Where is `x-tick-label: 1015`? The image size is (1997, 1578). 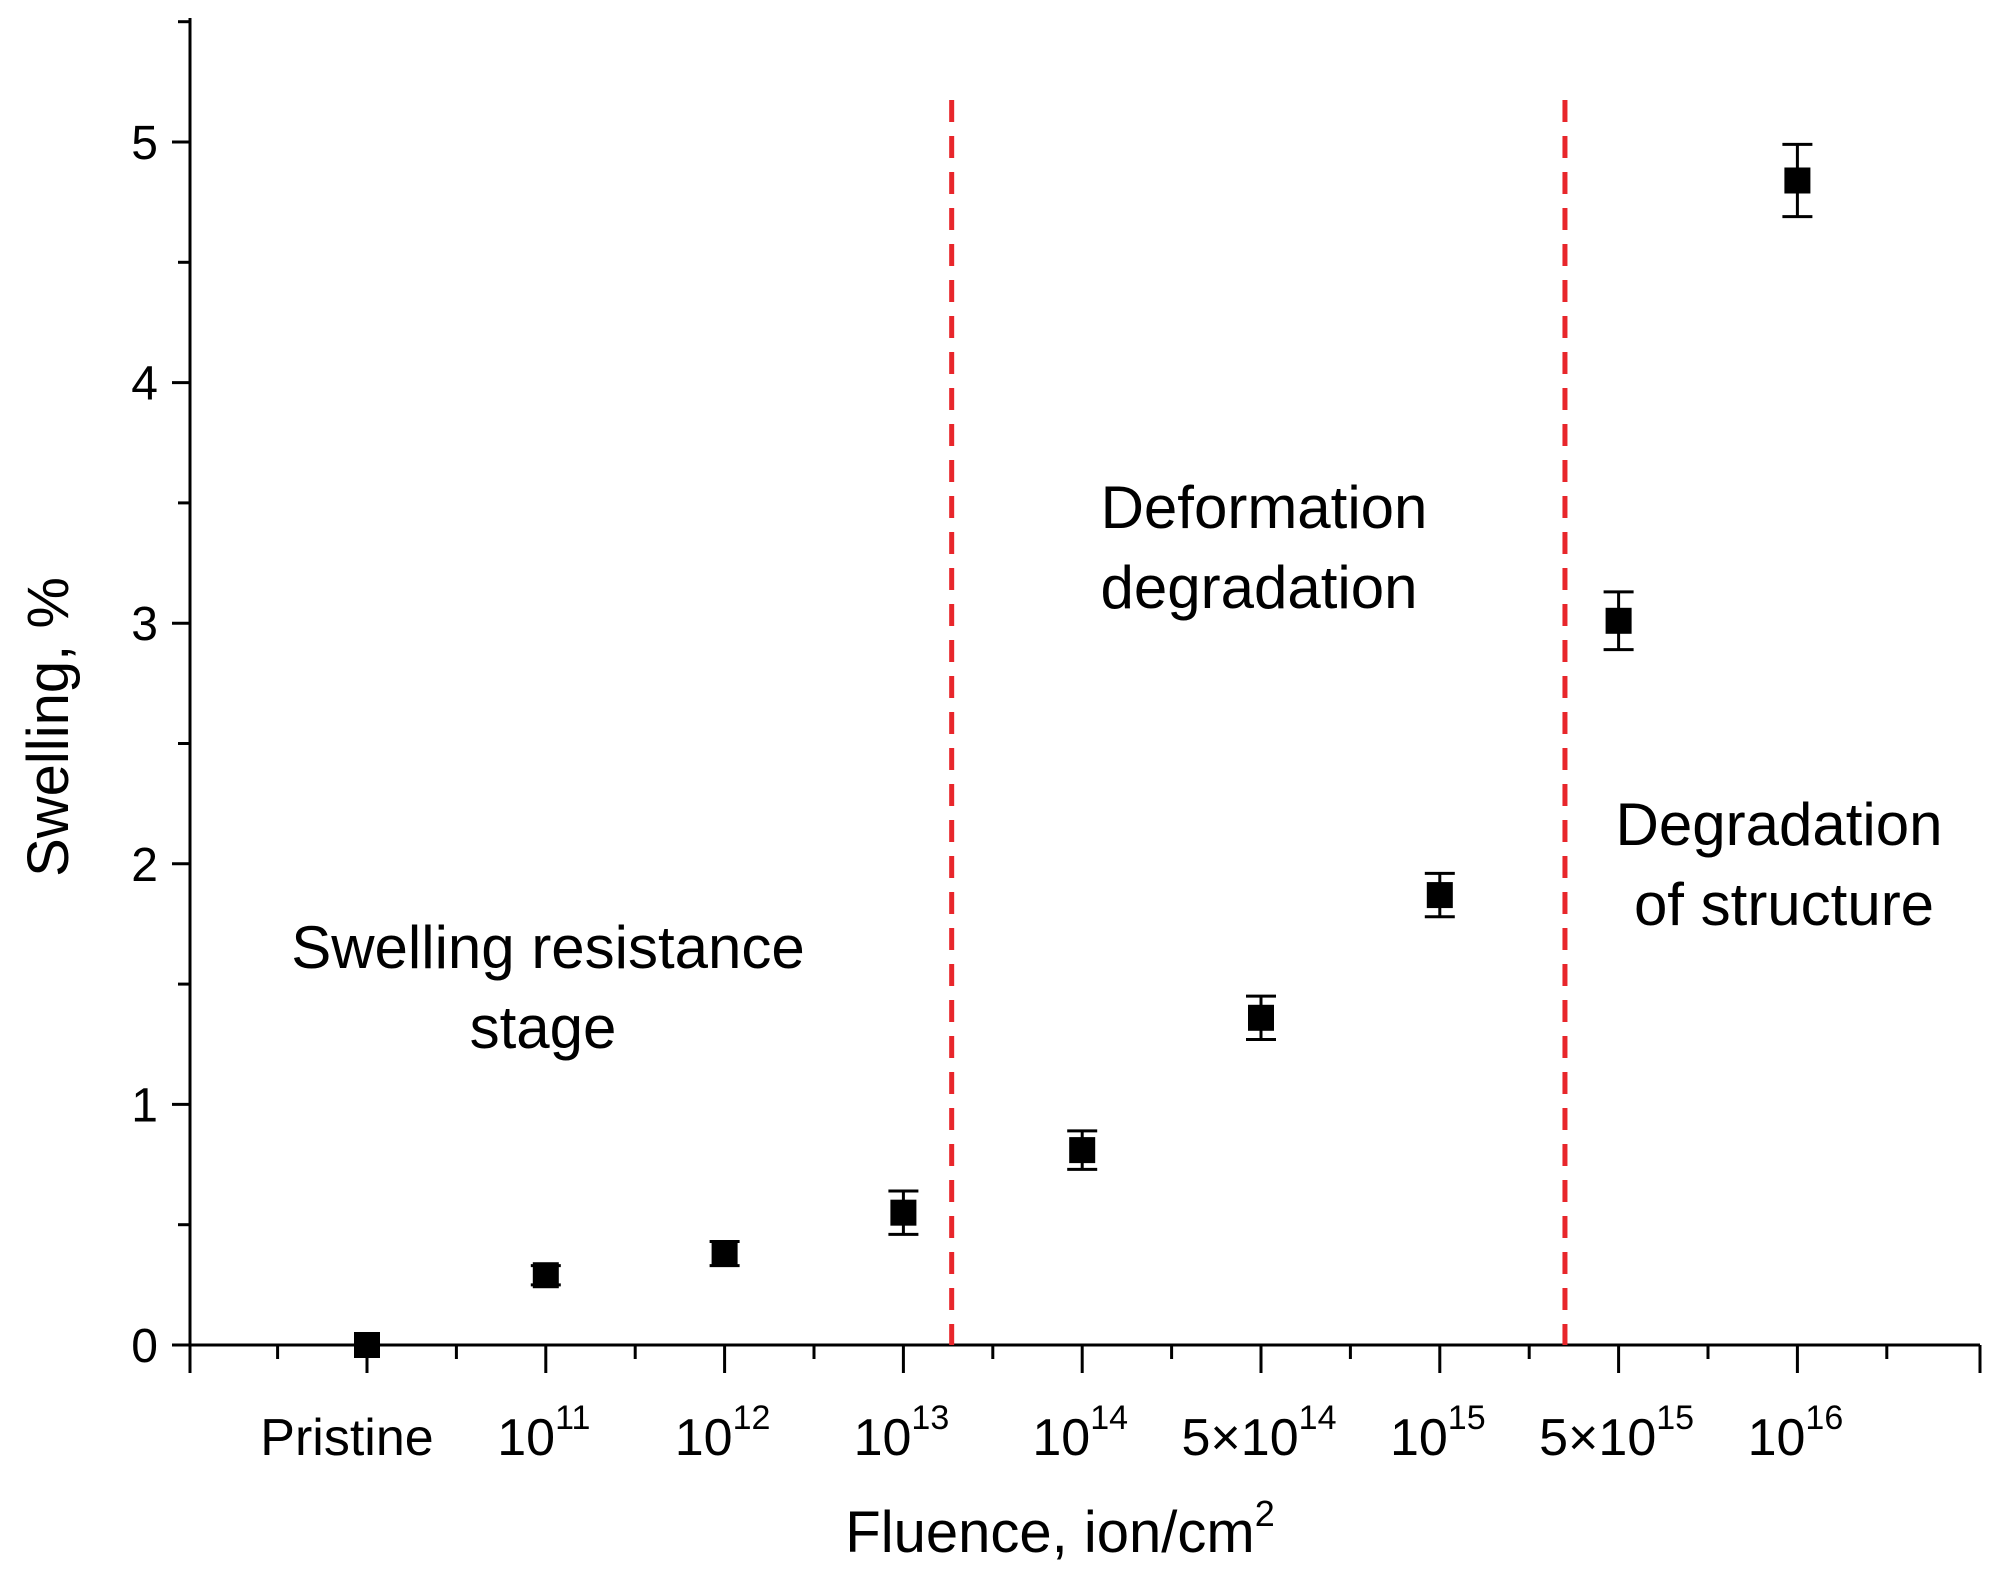
x-tick-label: 1015 is located at coordinates (1438, 1433).